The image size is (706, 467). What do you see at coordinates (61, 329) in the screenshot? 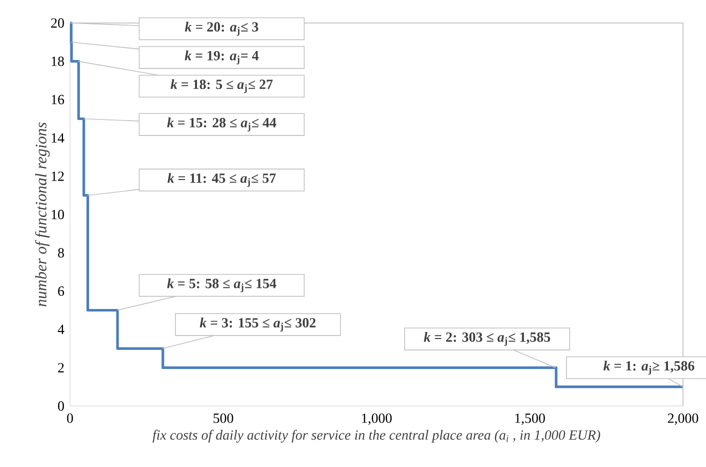
I see `y-tick-label: 4` at bounding box center [61, 329].